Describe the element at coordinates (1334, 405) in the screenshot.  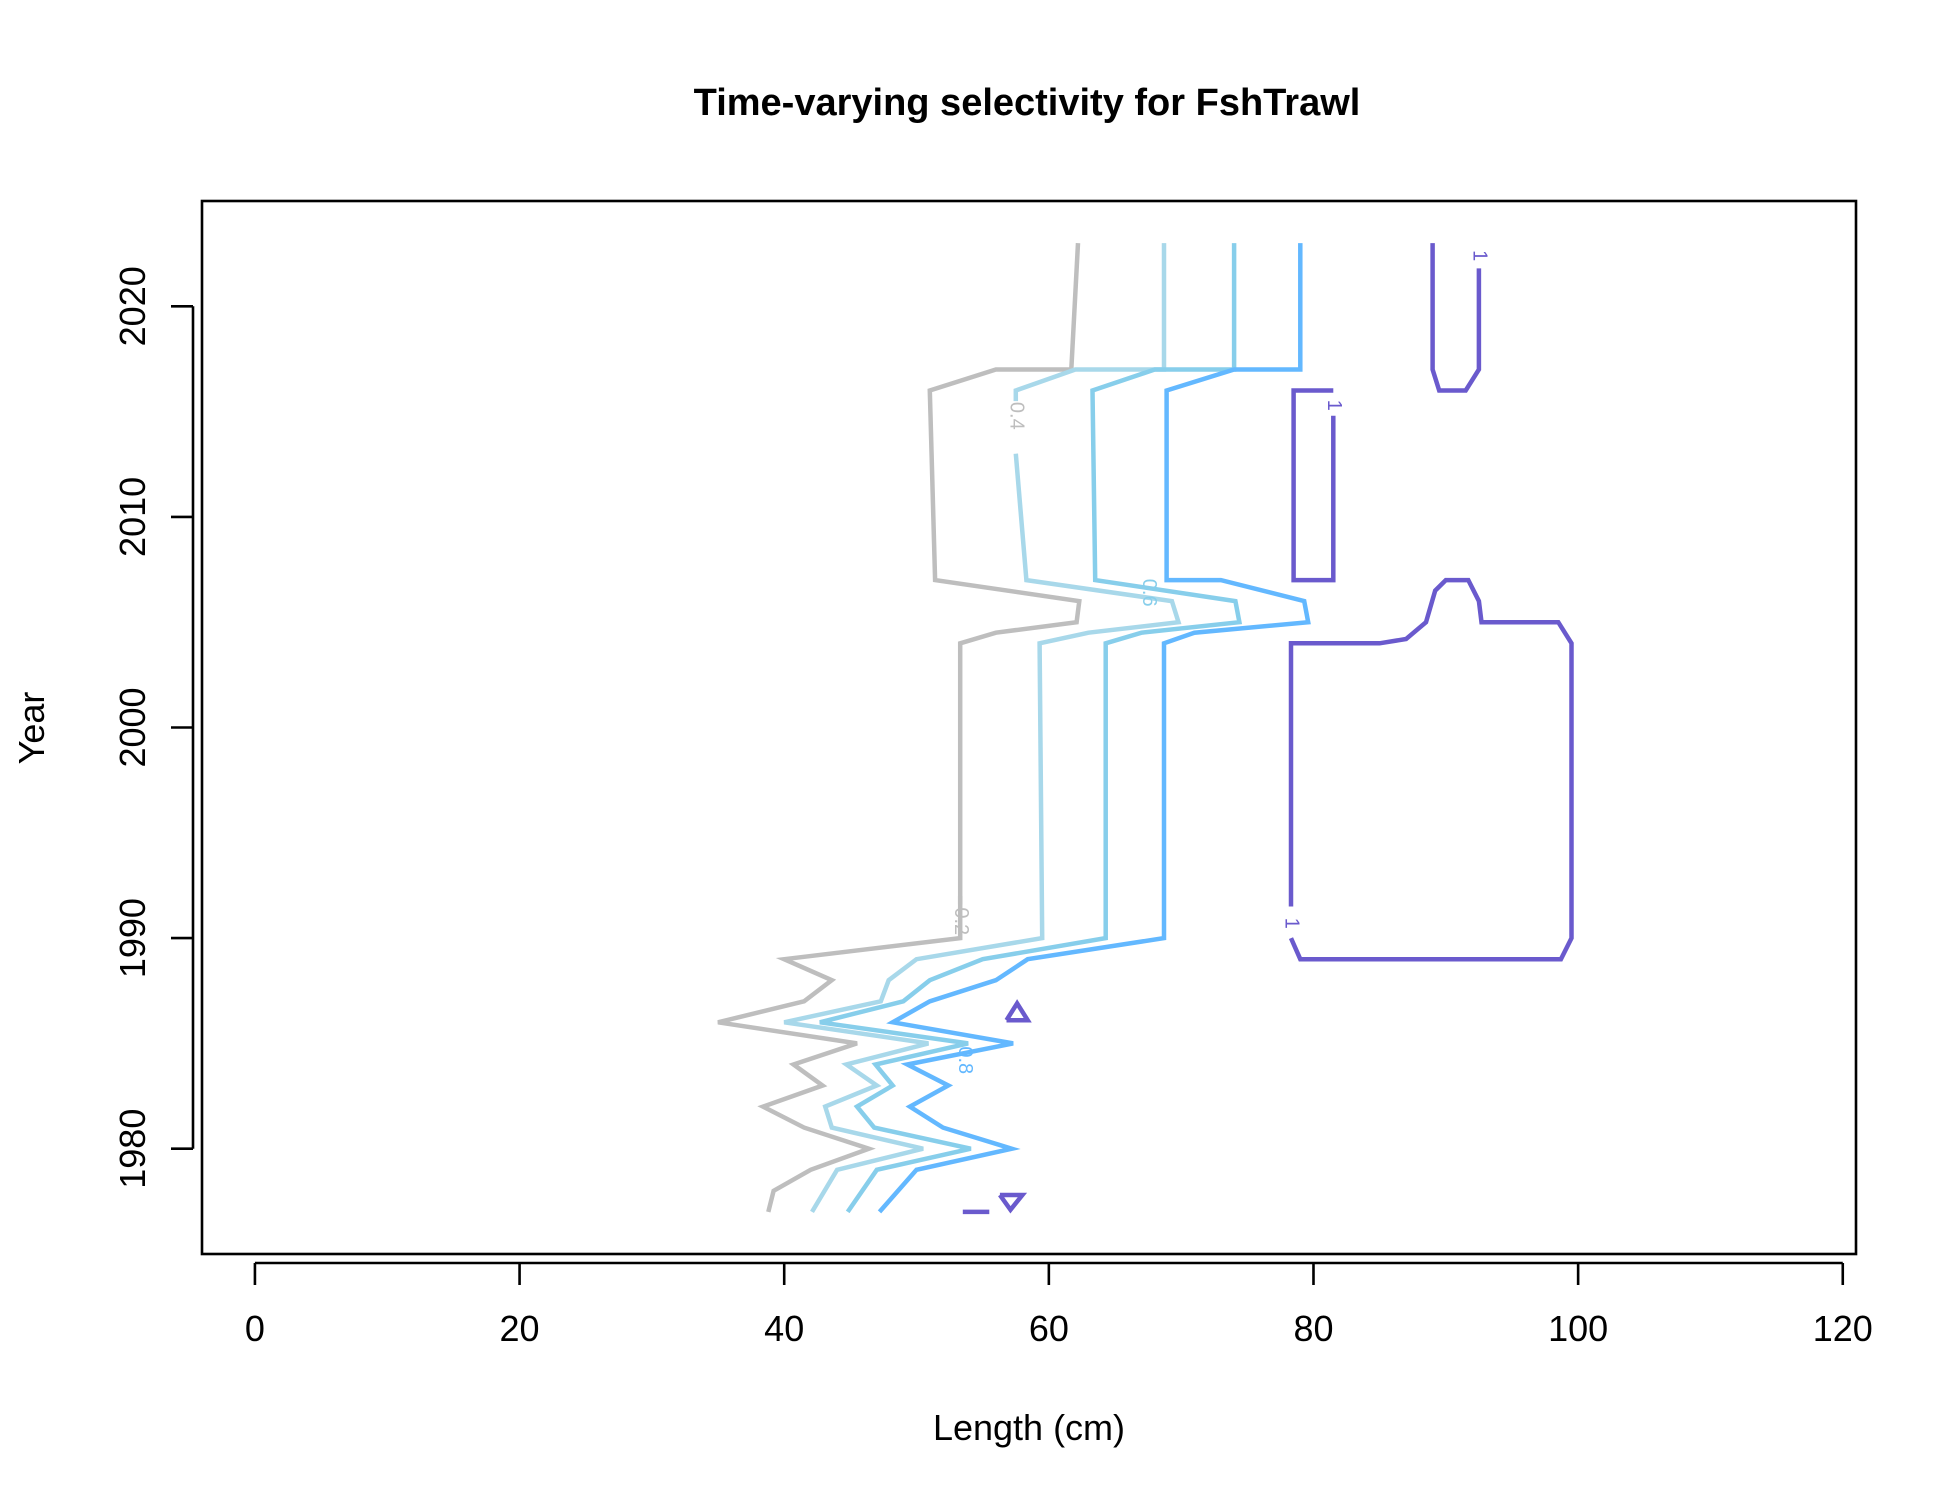
I see `contour-label-1-1: 1` at that location.